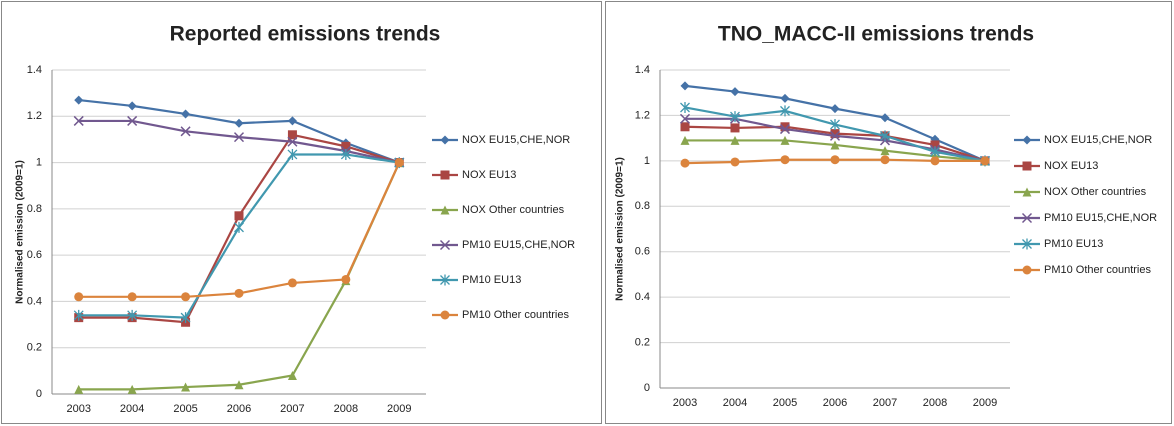  What do you see at coordinates (39, 162) in the screenshot?
I see `y-tick-label: 1` at bounding box center [39, 162].